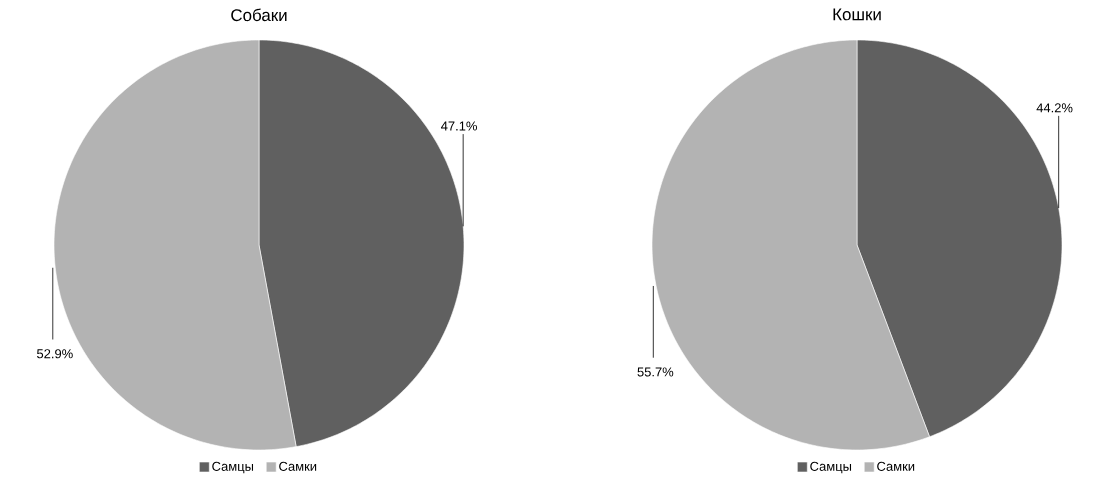 This screenshot has height=479, width=1113. What do you see at coordinates (459, 126) in the screenshot?
I see `data-label: 47.1%` at bounding box center [459, 126].